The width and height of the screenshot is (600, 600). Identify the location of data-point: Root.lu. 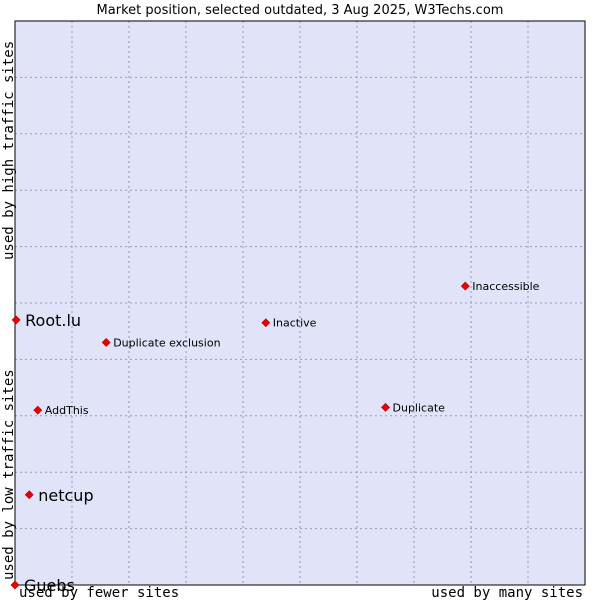
(46, 320).